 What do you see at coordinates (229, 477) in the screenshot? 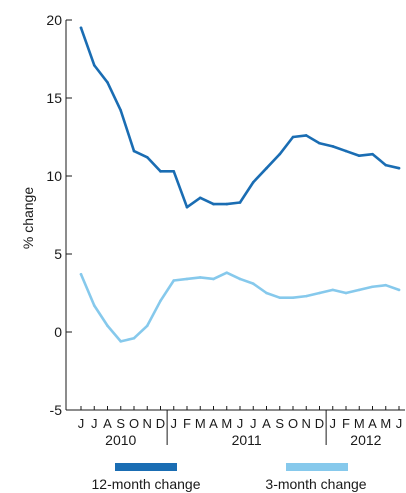
I see `legend: 12-month change 3-month change` at bounding box center [229, 477].